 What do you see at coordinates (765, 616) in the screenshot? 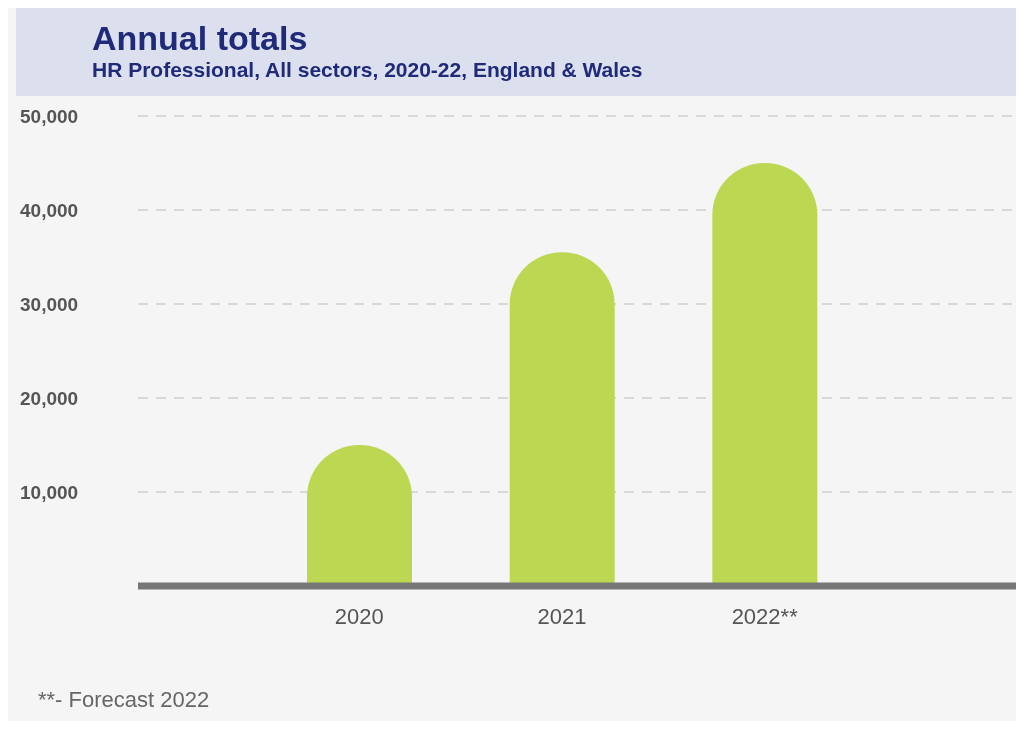
I see `x-tick-label: 2022**` at bounding box center [765, 616].